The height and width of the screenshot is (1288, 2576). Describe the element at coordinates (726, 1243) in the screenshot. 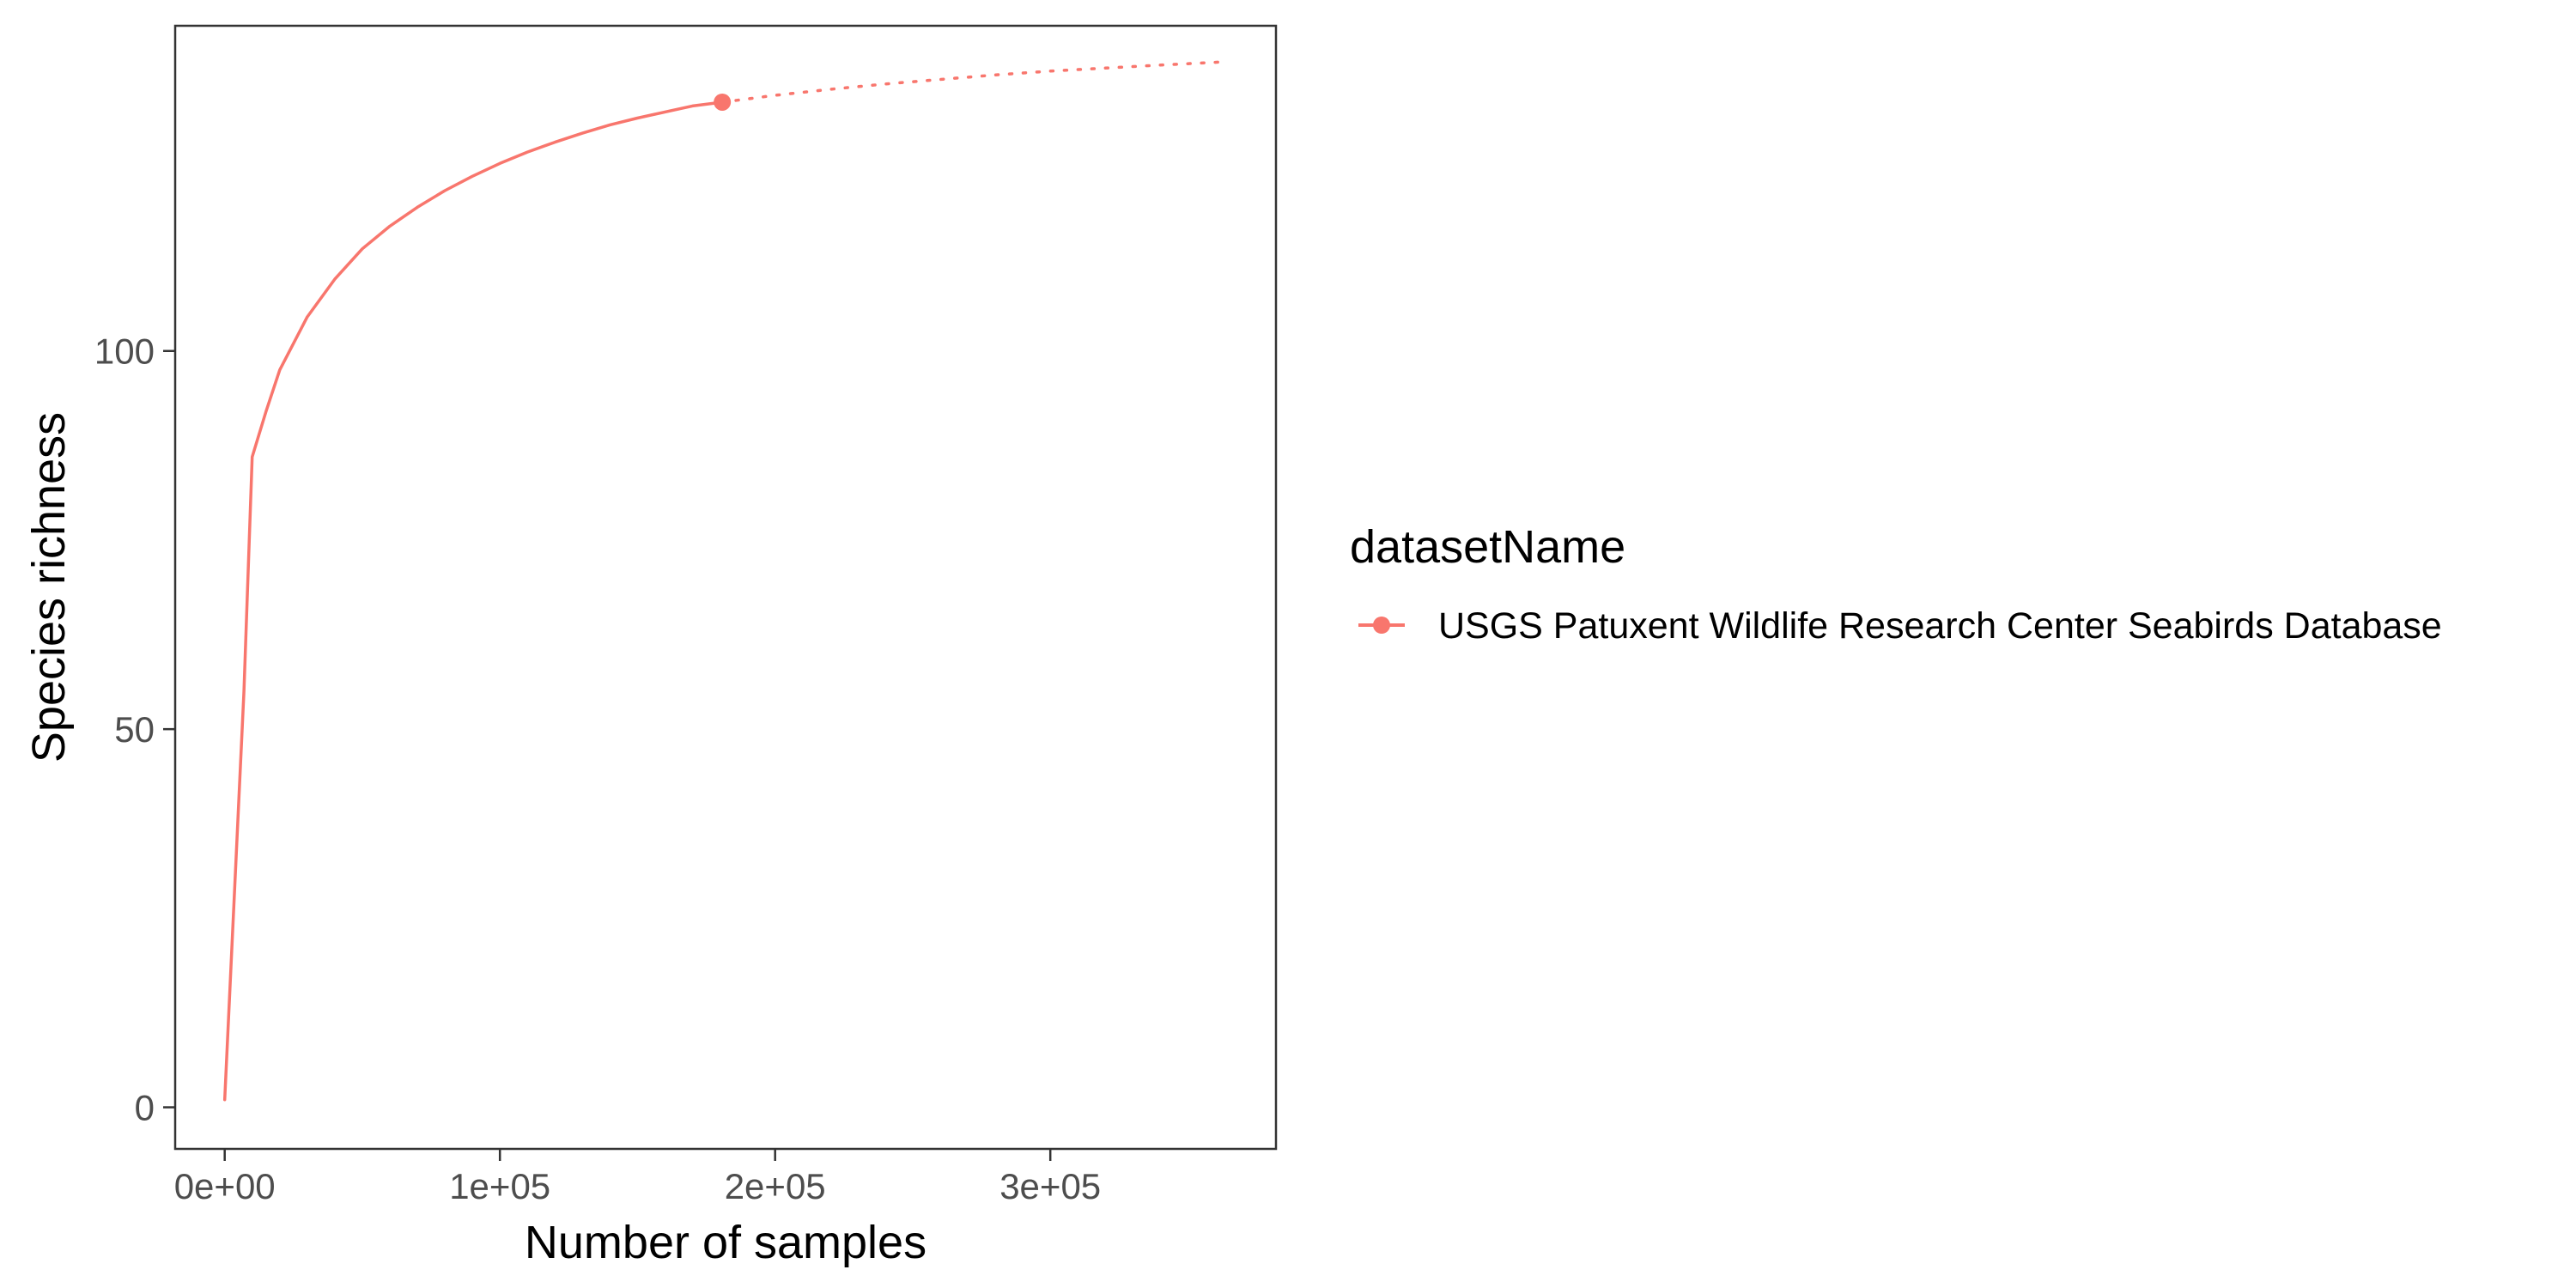

I see `x-axis-title: Number of samples` at that location.